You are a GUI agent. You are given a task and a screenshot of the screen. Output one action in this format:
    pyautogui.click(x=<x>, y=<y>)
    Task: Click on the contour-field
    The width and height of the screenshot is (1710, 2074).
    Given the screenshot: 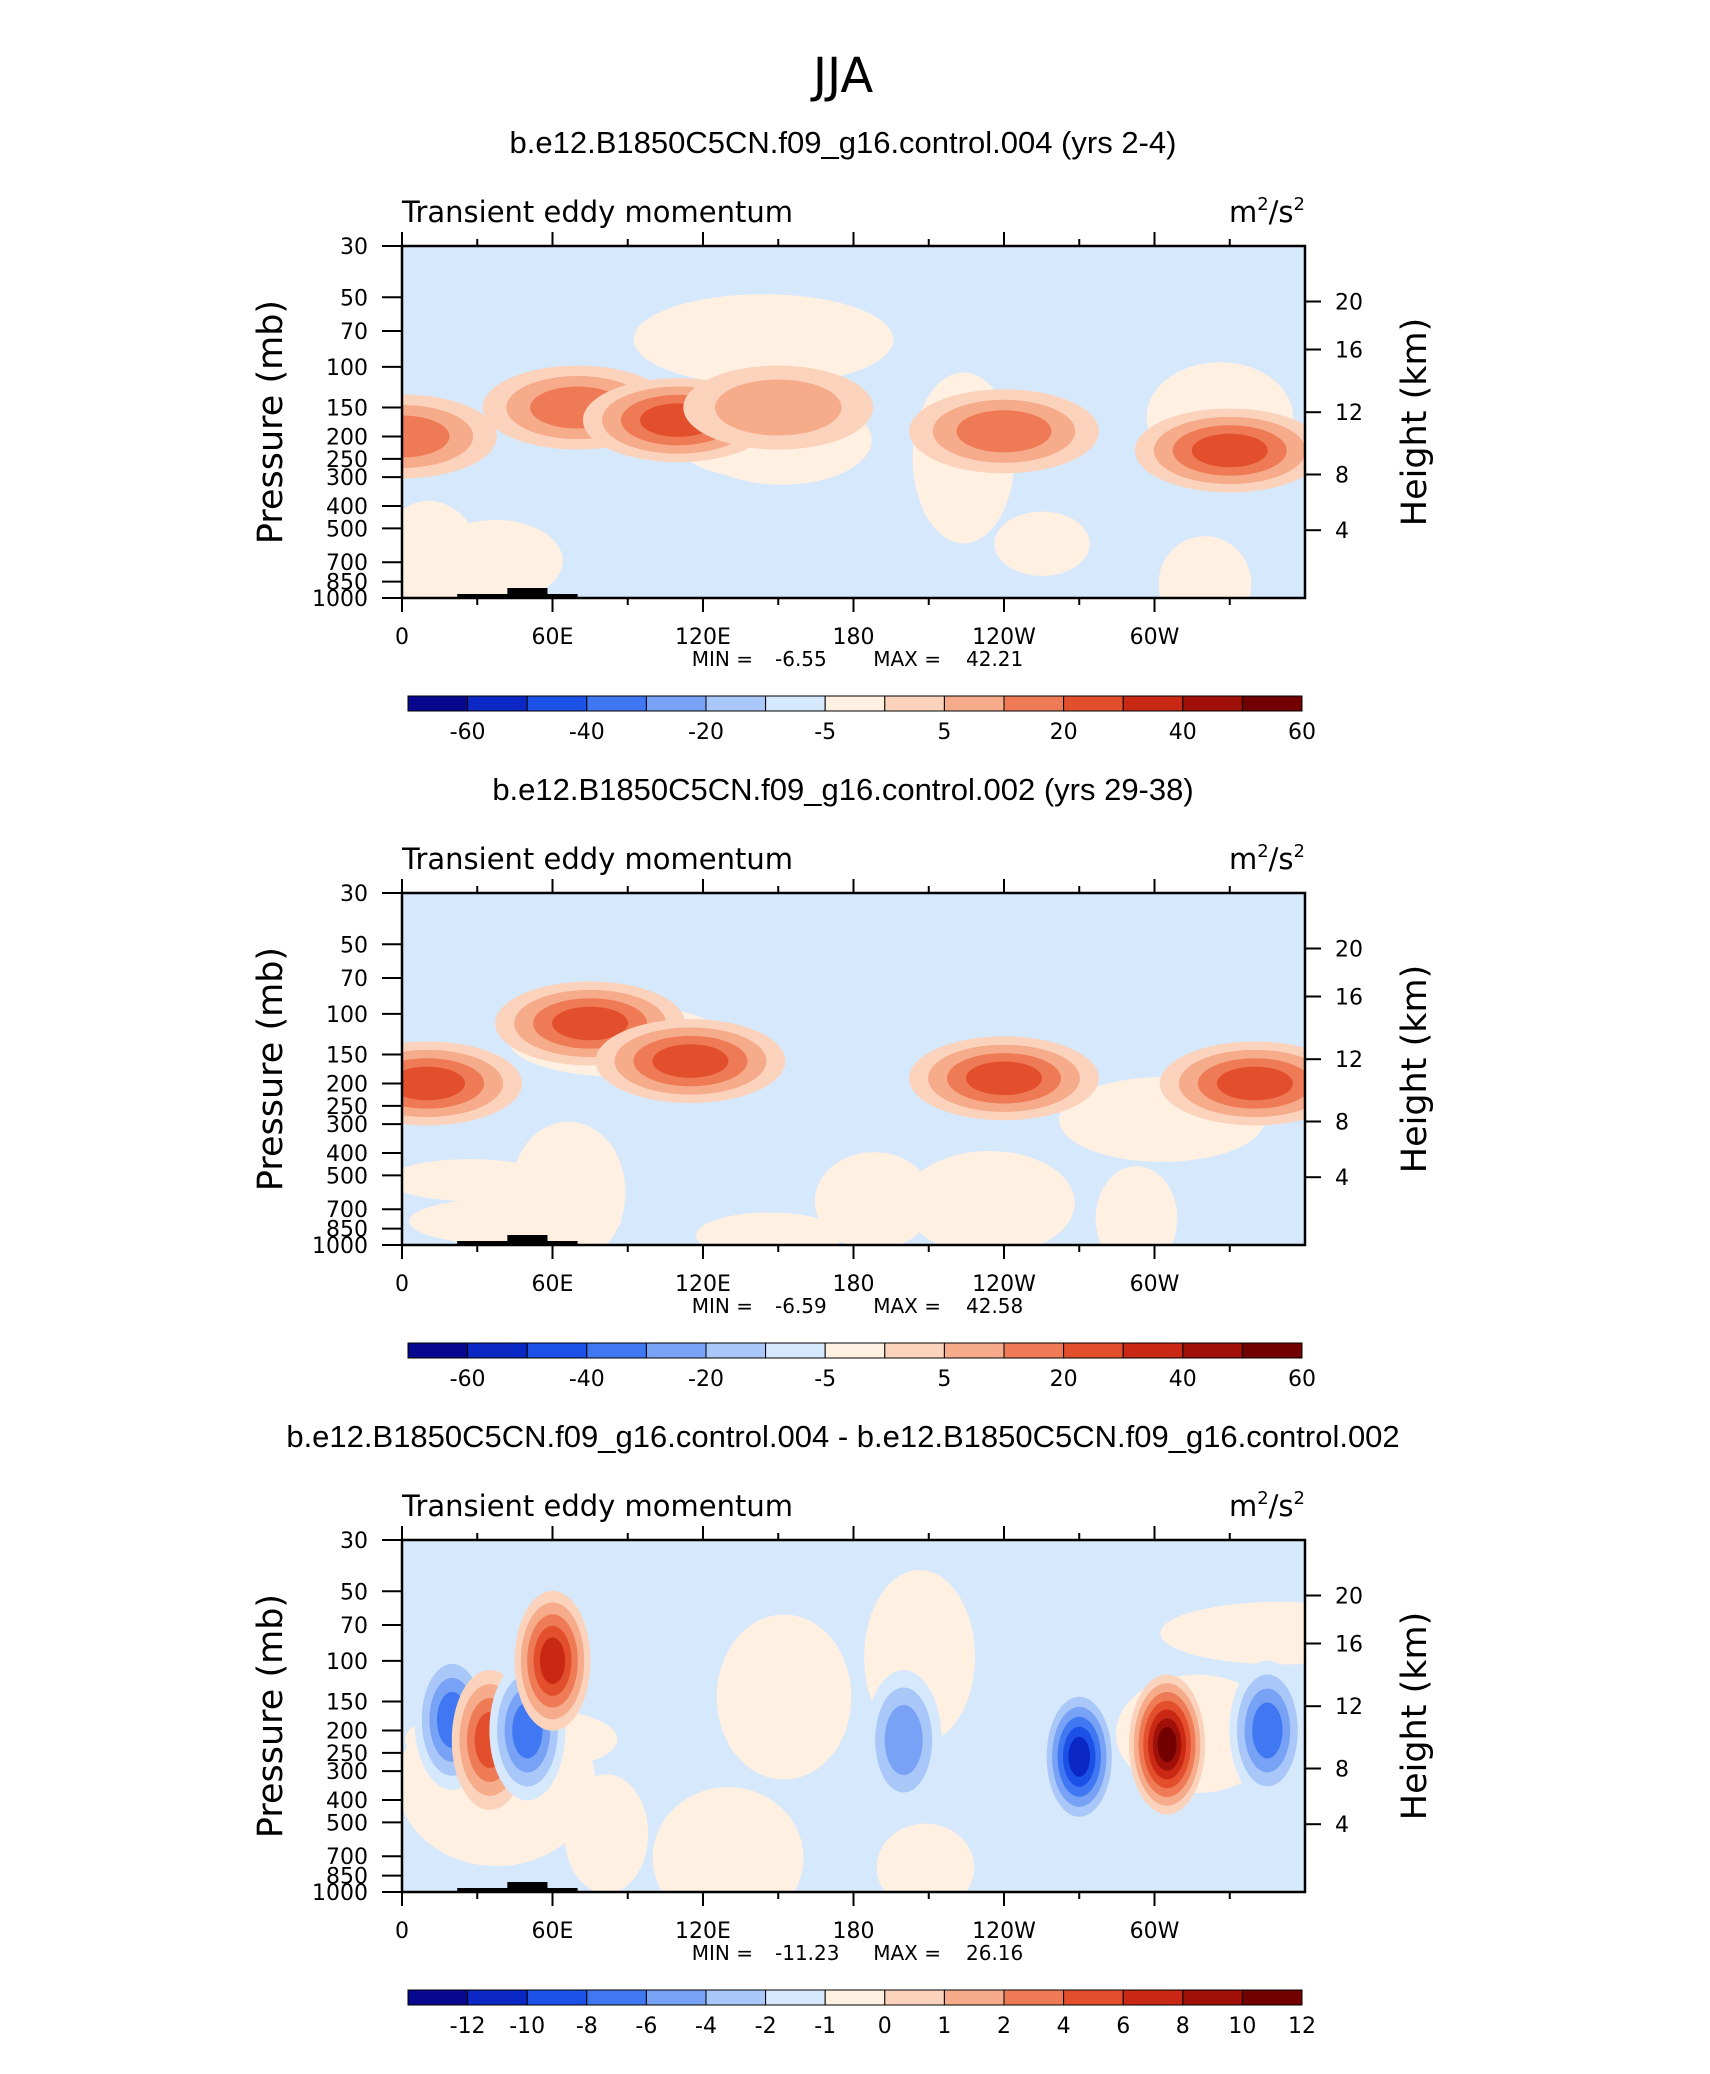 What is the action you would take?
    pyautogui.click(x=853, y=422)
    